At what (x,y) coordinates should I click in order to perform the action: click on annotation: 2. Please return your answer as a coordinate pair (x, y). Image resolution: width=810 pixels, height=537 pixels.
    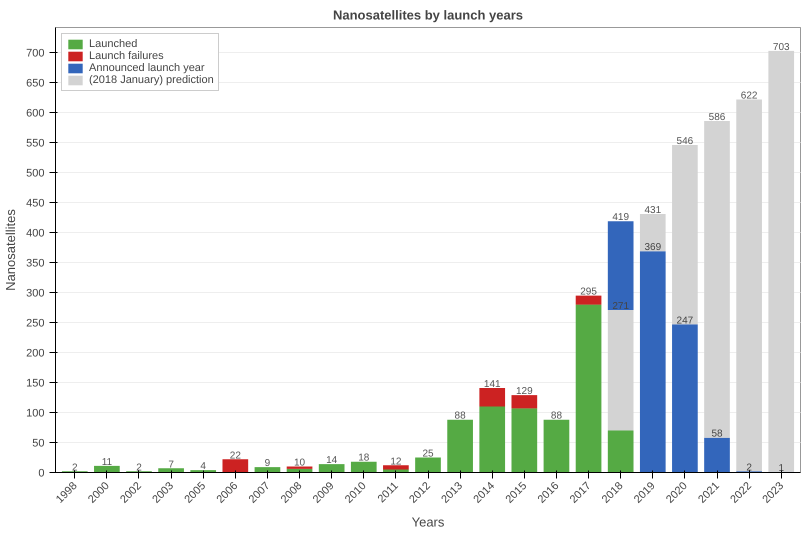
    Looking at the image, I should click on (749, 468).